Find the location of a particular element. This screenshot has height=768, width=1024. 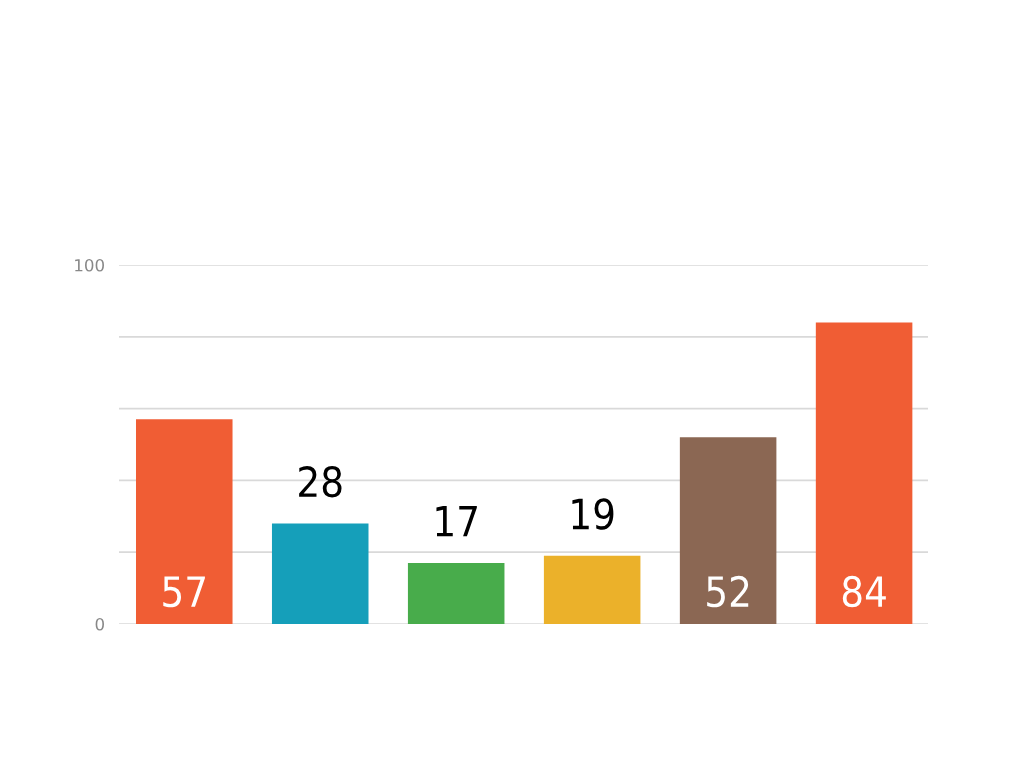

data-label: 57 is located at coordinates (184, 592).